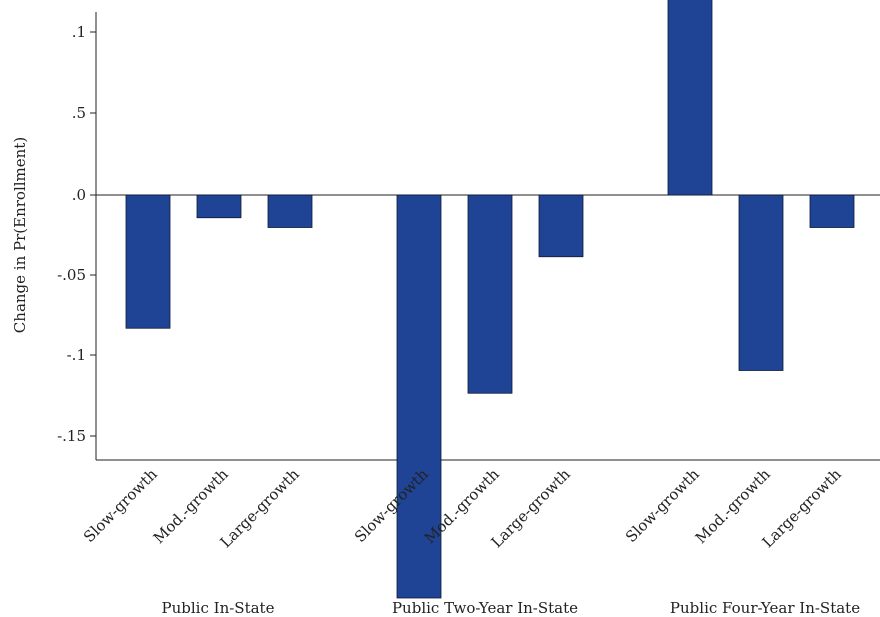  Describe the element at coordinates (71, 275) in the screenshot. I see `y-tick-label: -.05` at that location.